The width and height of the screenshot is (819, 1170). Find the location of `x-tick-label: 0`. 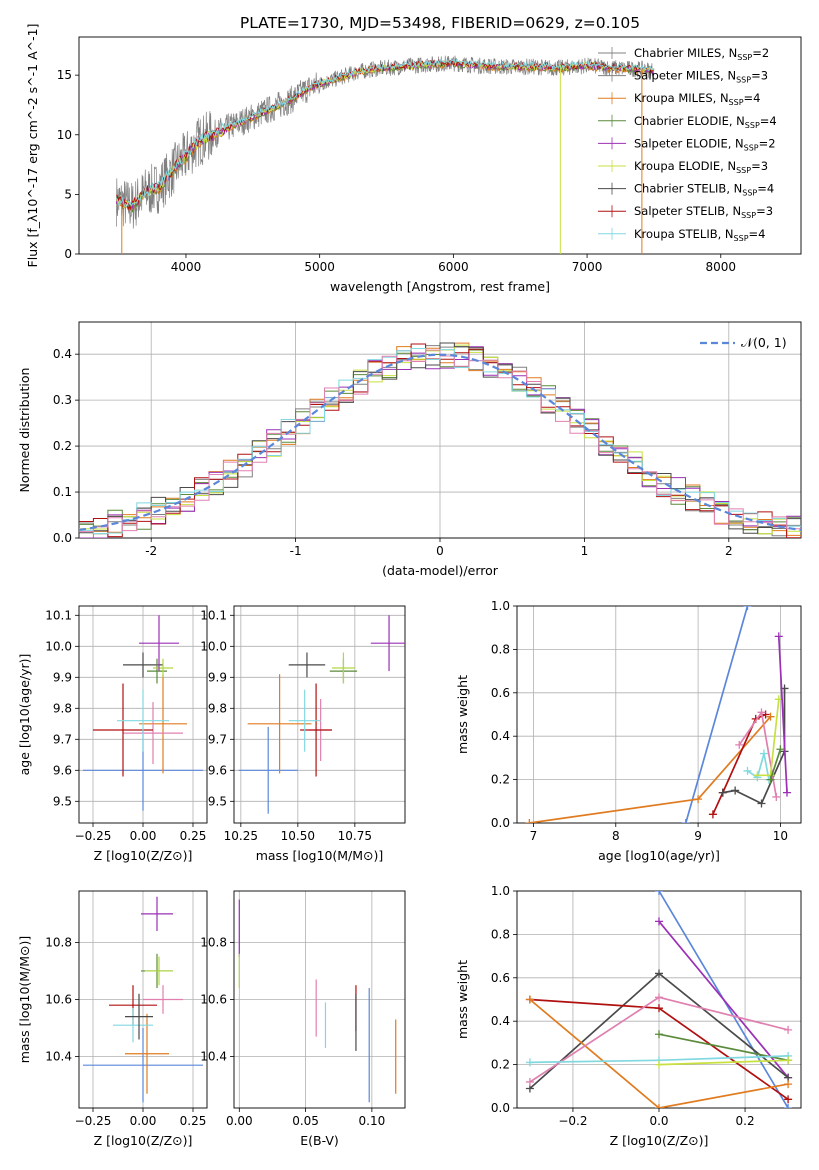

x-tick-label: 0 is located at coordinates (440, 551).